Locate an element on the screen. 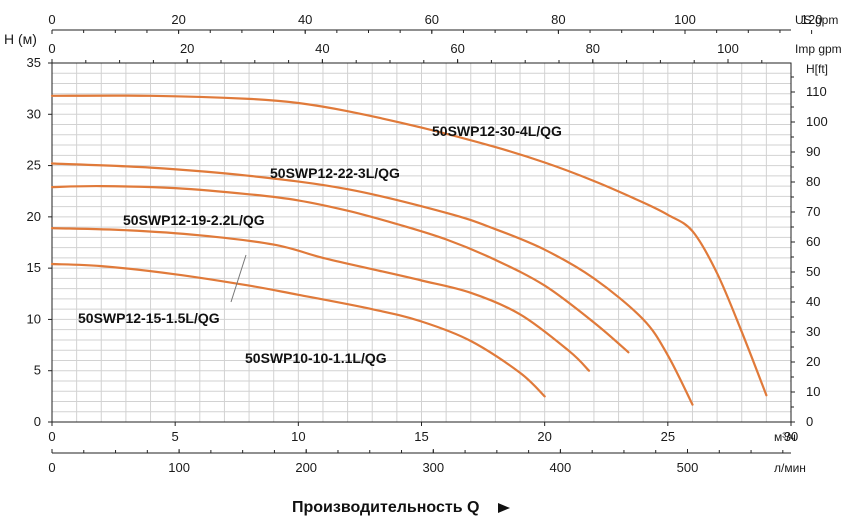 The height and width of the screenshot is (531, 853). ft-tick-label: 80 is located at coordinates (813, 181).